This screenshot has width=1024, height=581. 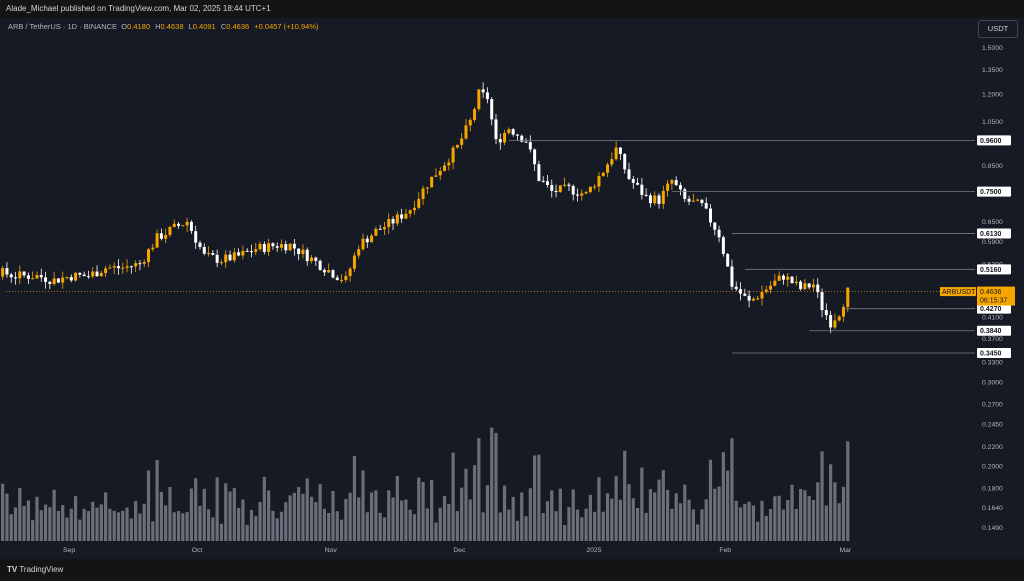 What do you see at coordinates (992, 467) in the screenshot?
I see `y-axis-tick-label: 0.2000` at bounding box center [992, 467].